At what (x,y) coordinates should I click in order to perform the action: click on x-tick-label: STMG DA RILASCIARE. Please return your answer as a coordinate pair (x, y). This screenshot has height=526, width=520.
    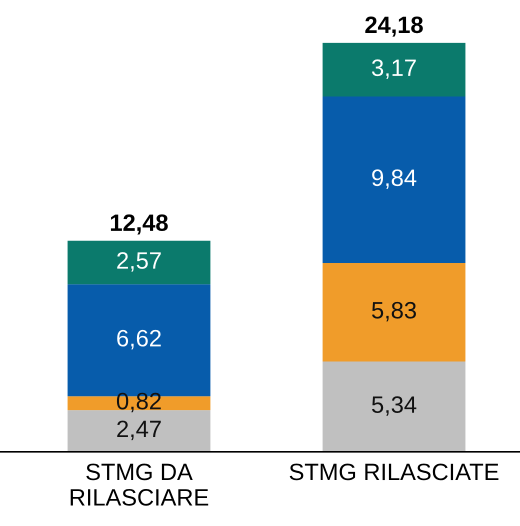
    Looking at the image, I should click on (139, 485).